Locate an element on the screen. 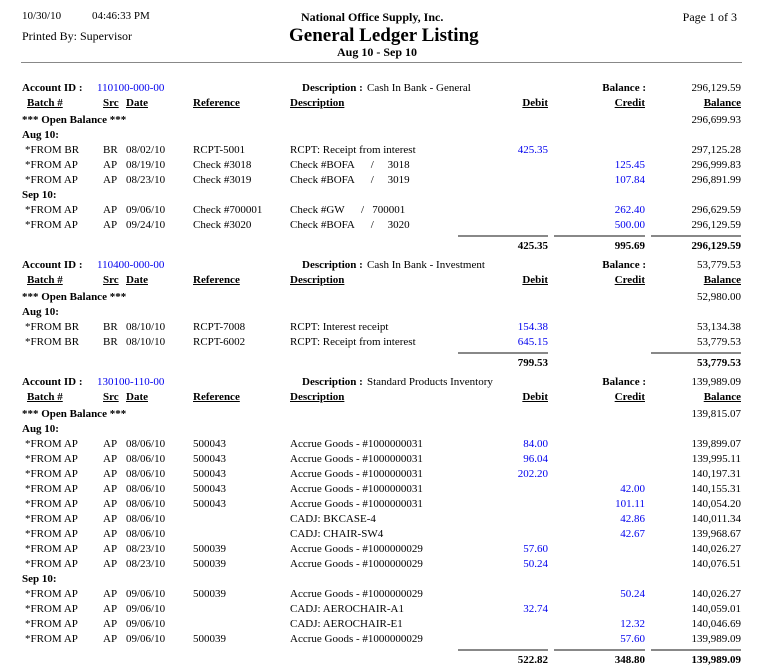  account-balance: 139,989.09 is located at coordinates (716, 382).